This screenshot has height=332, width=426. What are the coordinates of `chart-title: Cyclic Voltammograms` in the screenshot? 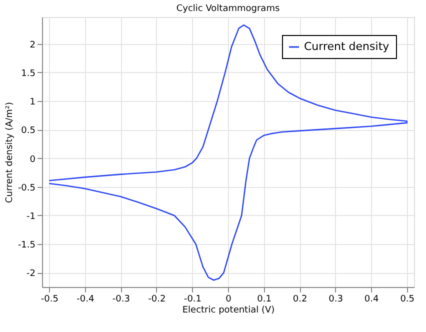 It's located at (228, 9).